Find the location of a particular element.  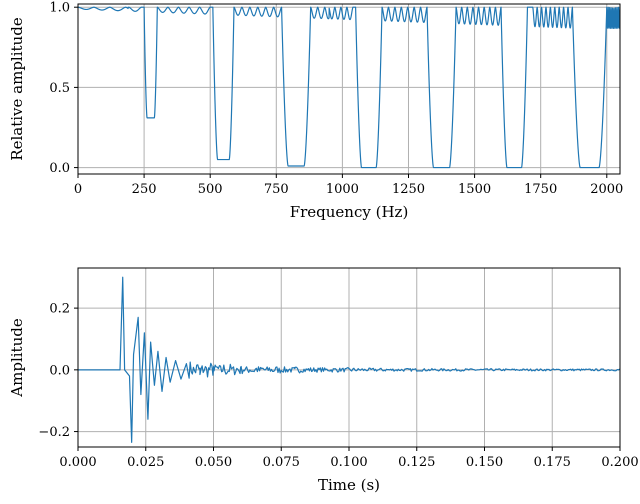

x-tick-label: 750 is located at coordinates (276, 189).